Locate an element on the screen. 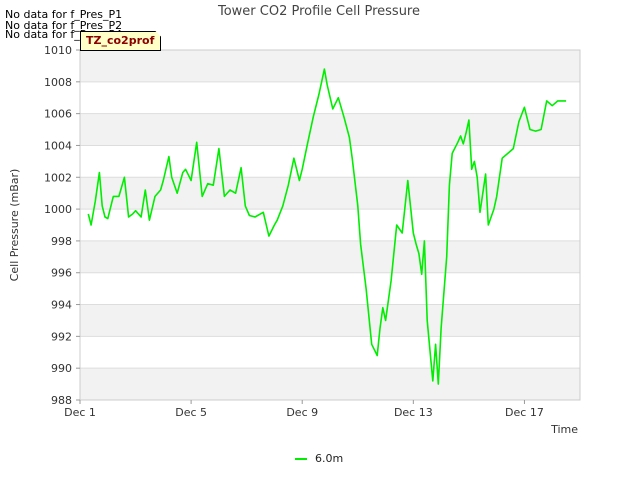 The height and width of the screenshot is (480, 640). y-tick-label: 1002 is located at coordinates (58, 177).